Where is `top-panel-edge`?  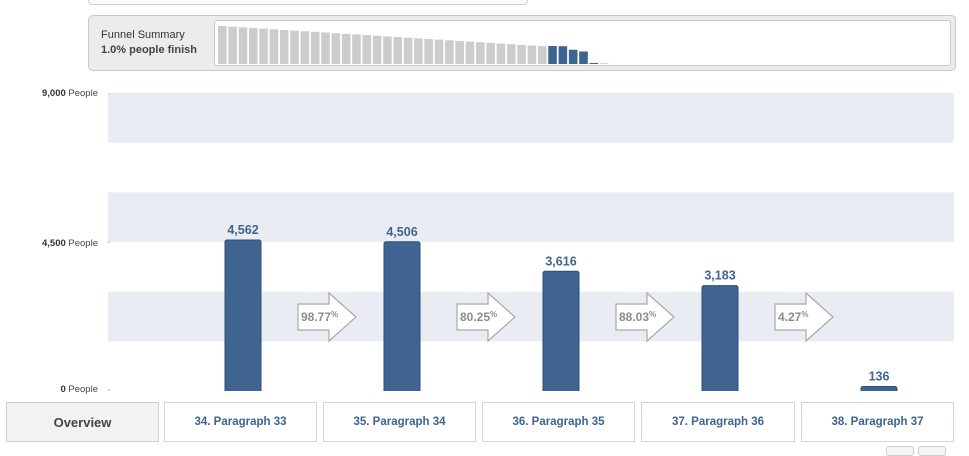
top-panel-edge is located at coordinates (308, 2).